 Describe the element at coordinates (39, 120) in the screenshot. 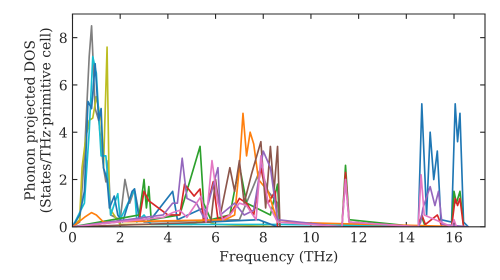

I see `y-axis-title: Phonon projected DOS (States/THz·primitive cell)` at that location.